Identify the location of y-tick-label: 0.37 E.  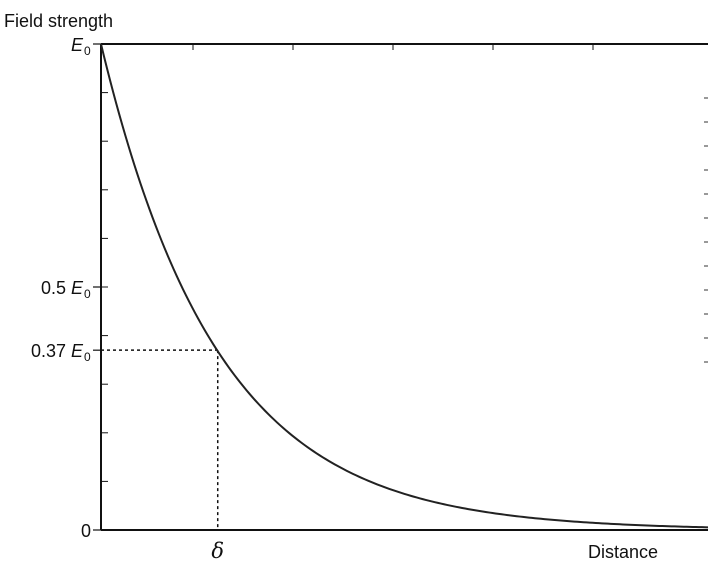
(57, 351).